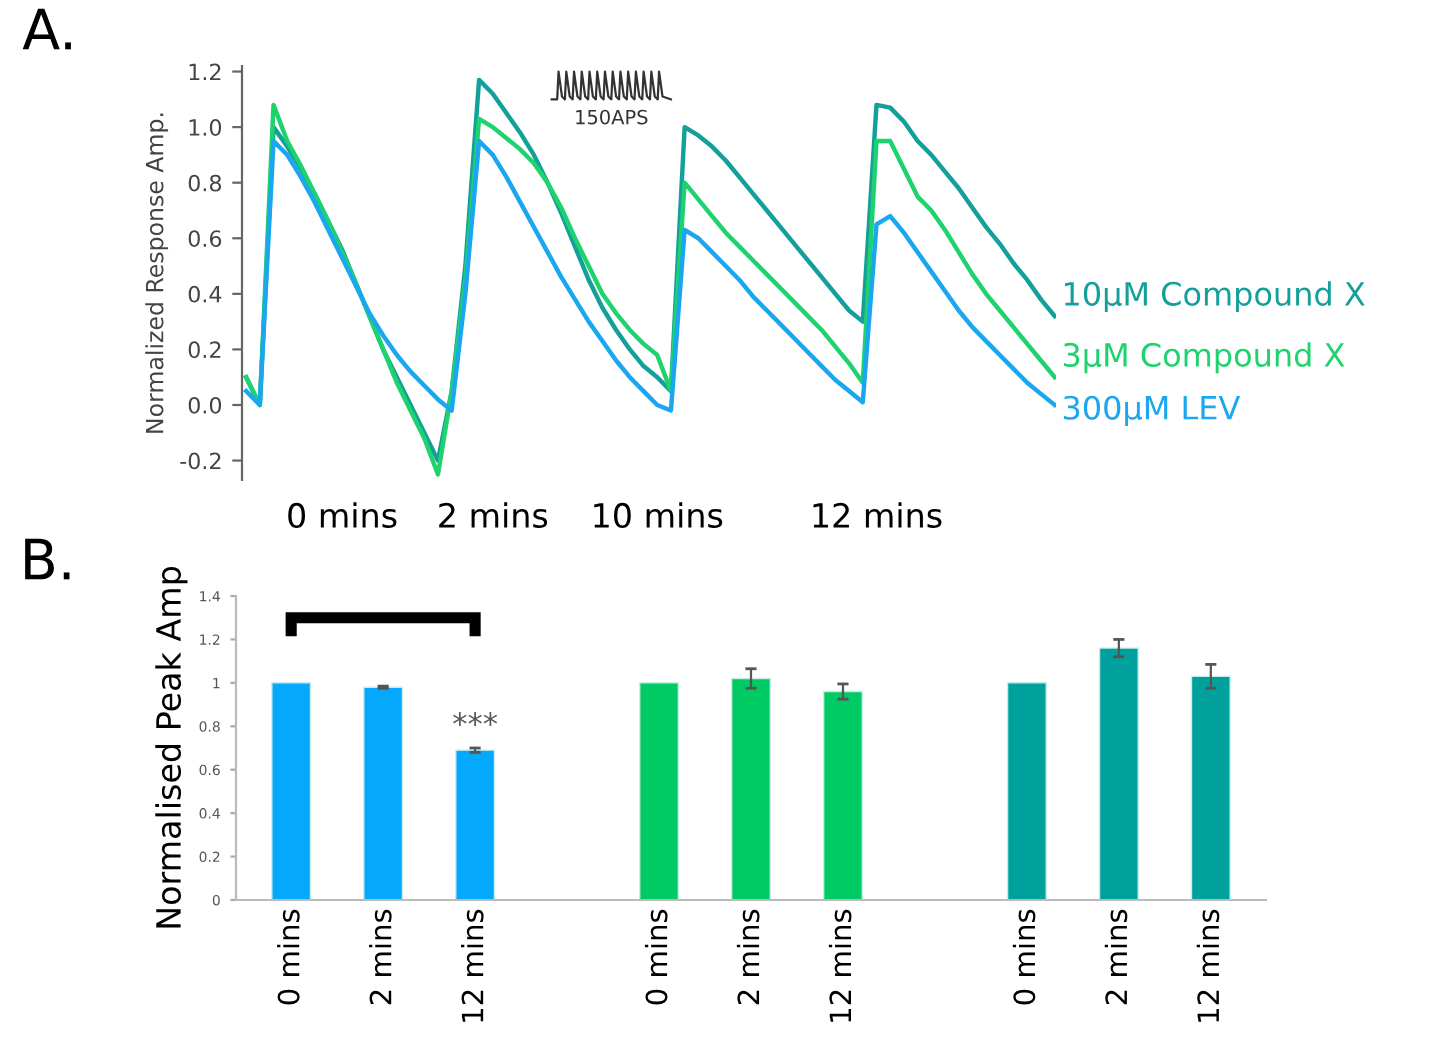 The image size is (1442, 1038). I want to click on y-axis-title: Normalized Response Amp., so click(157, 273).